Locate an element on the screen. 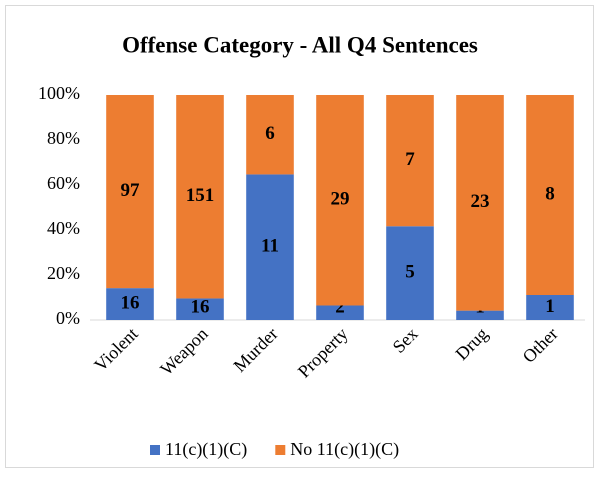 The width and height of the screenshot is (600, 480). data-label: 1 is located at coordinates (550, 306).